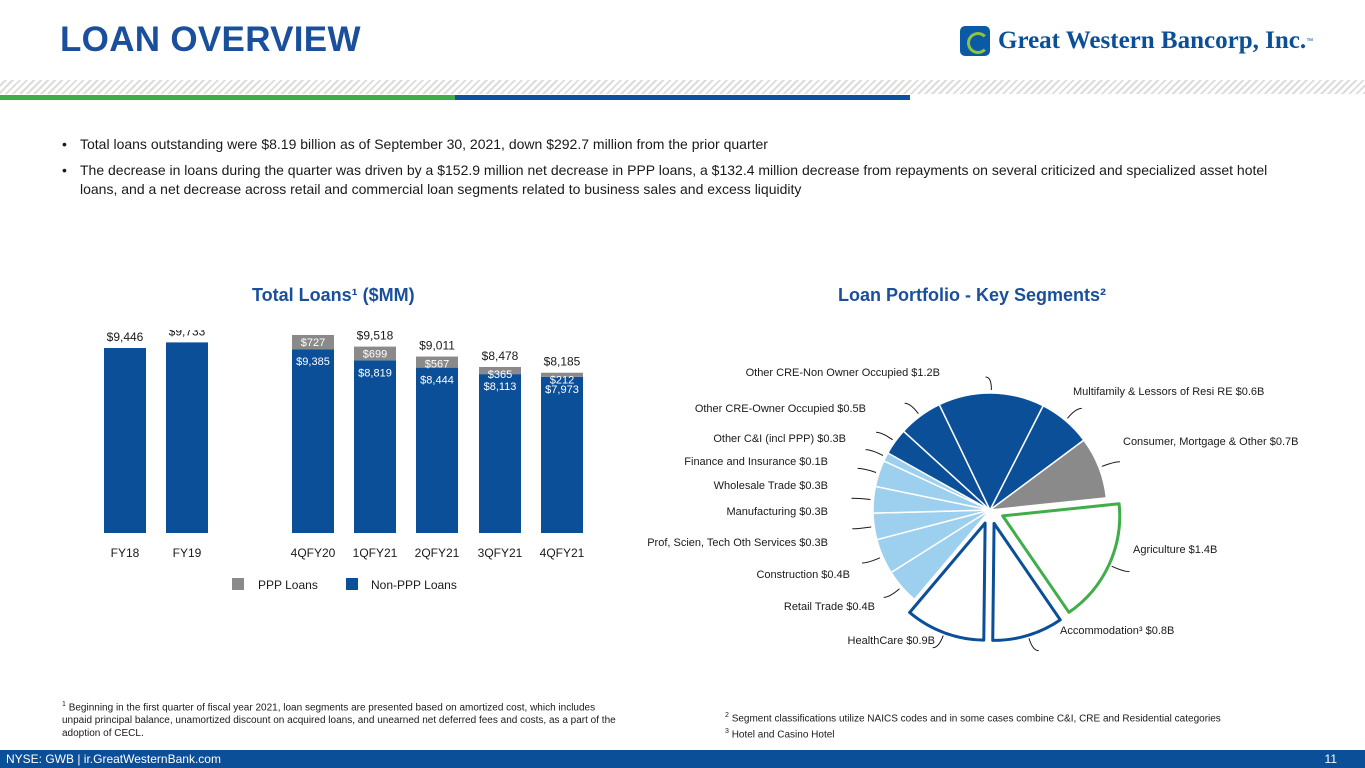 The height and width of the screenshot is (768, 1365). Describe the element at coordinates (727, 715) in the screenshot. I see `footnote-2-number: 2` at that location.